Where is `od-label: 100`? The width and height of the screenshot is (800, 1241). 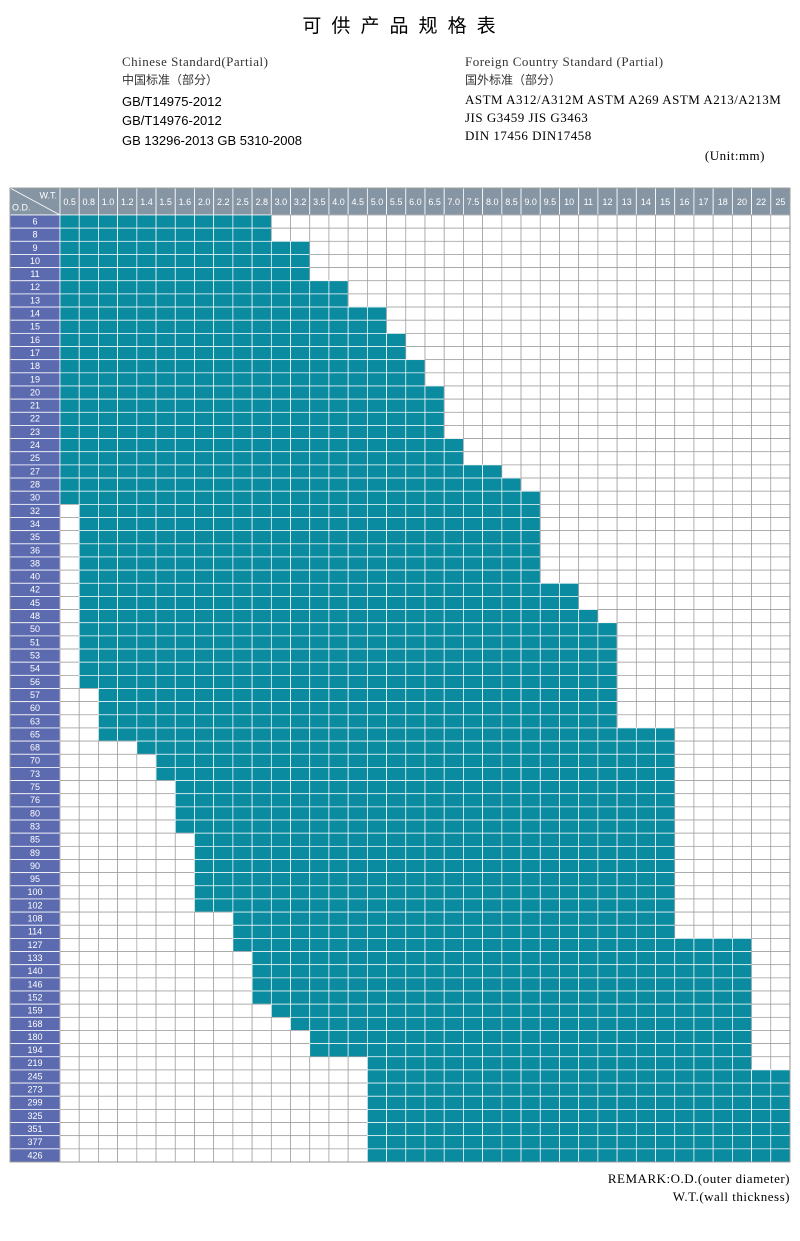 od-label: 100 is located at coordinates (34, 892).